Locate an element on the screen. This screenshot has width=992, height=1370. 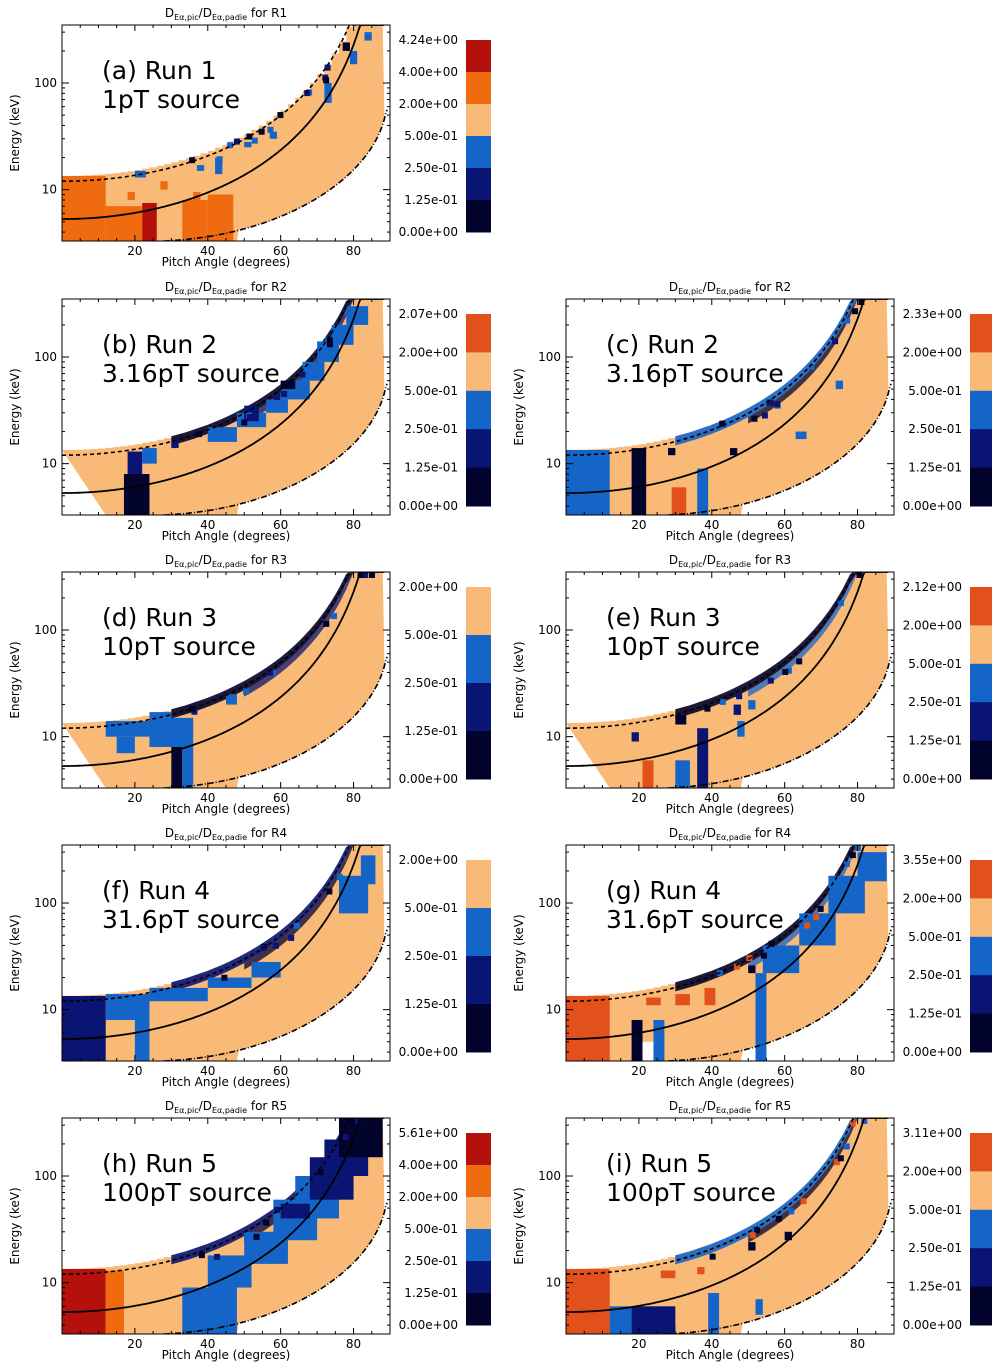
colorbar-tick-label: 0.00e+00 is located at coordinates (932, 779).